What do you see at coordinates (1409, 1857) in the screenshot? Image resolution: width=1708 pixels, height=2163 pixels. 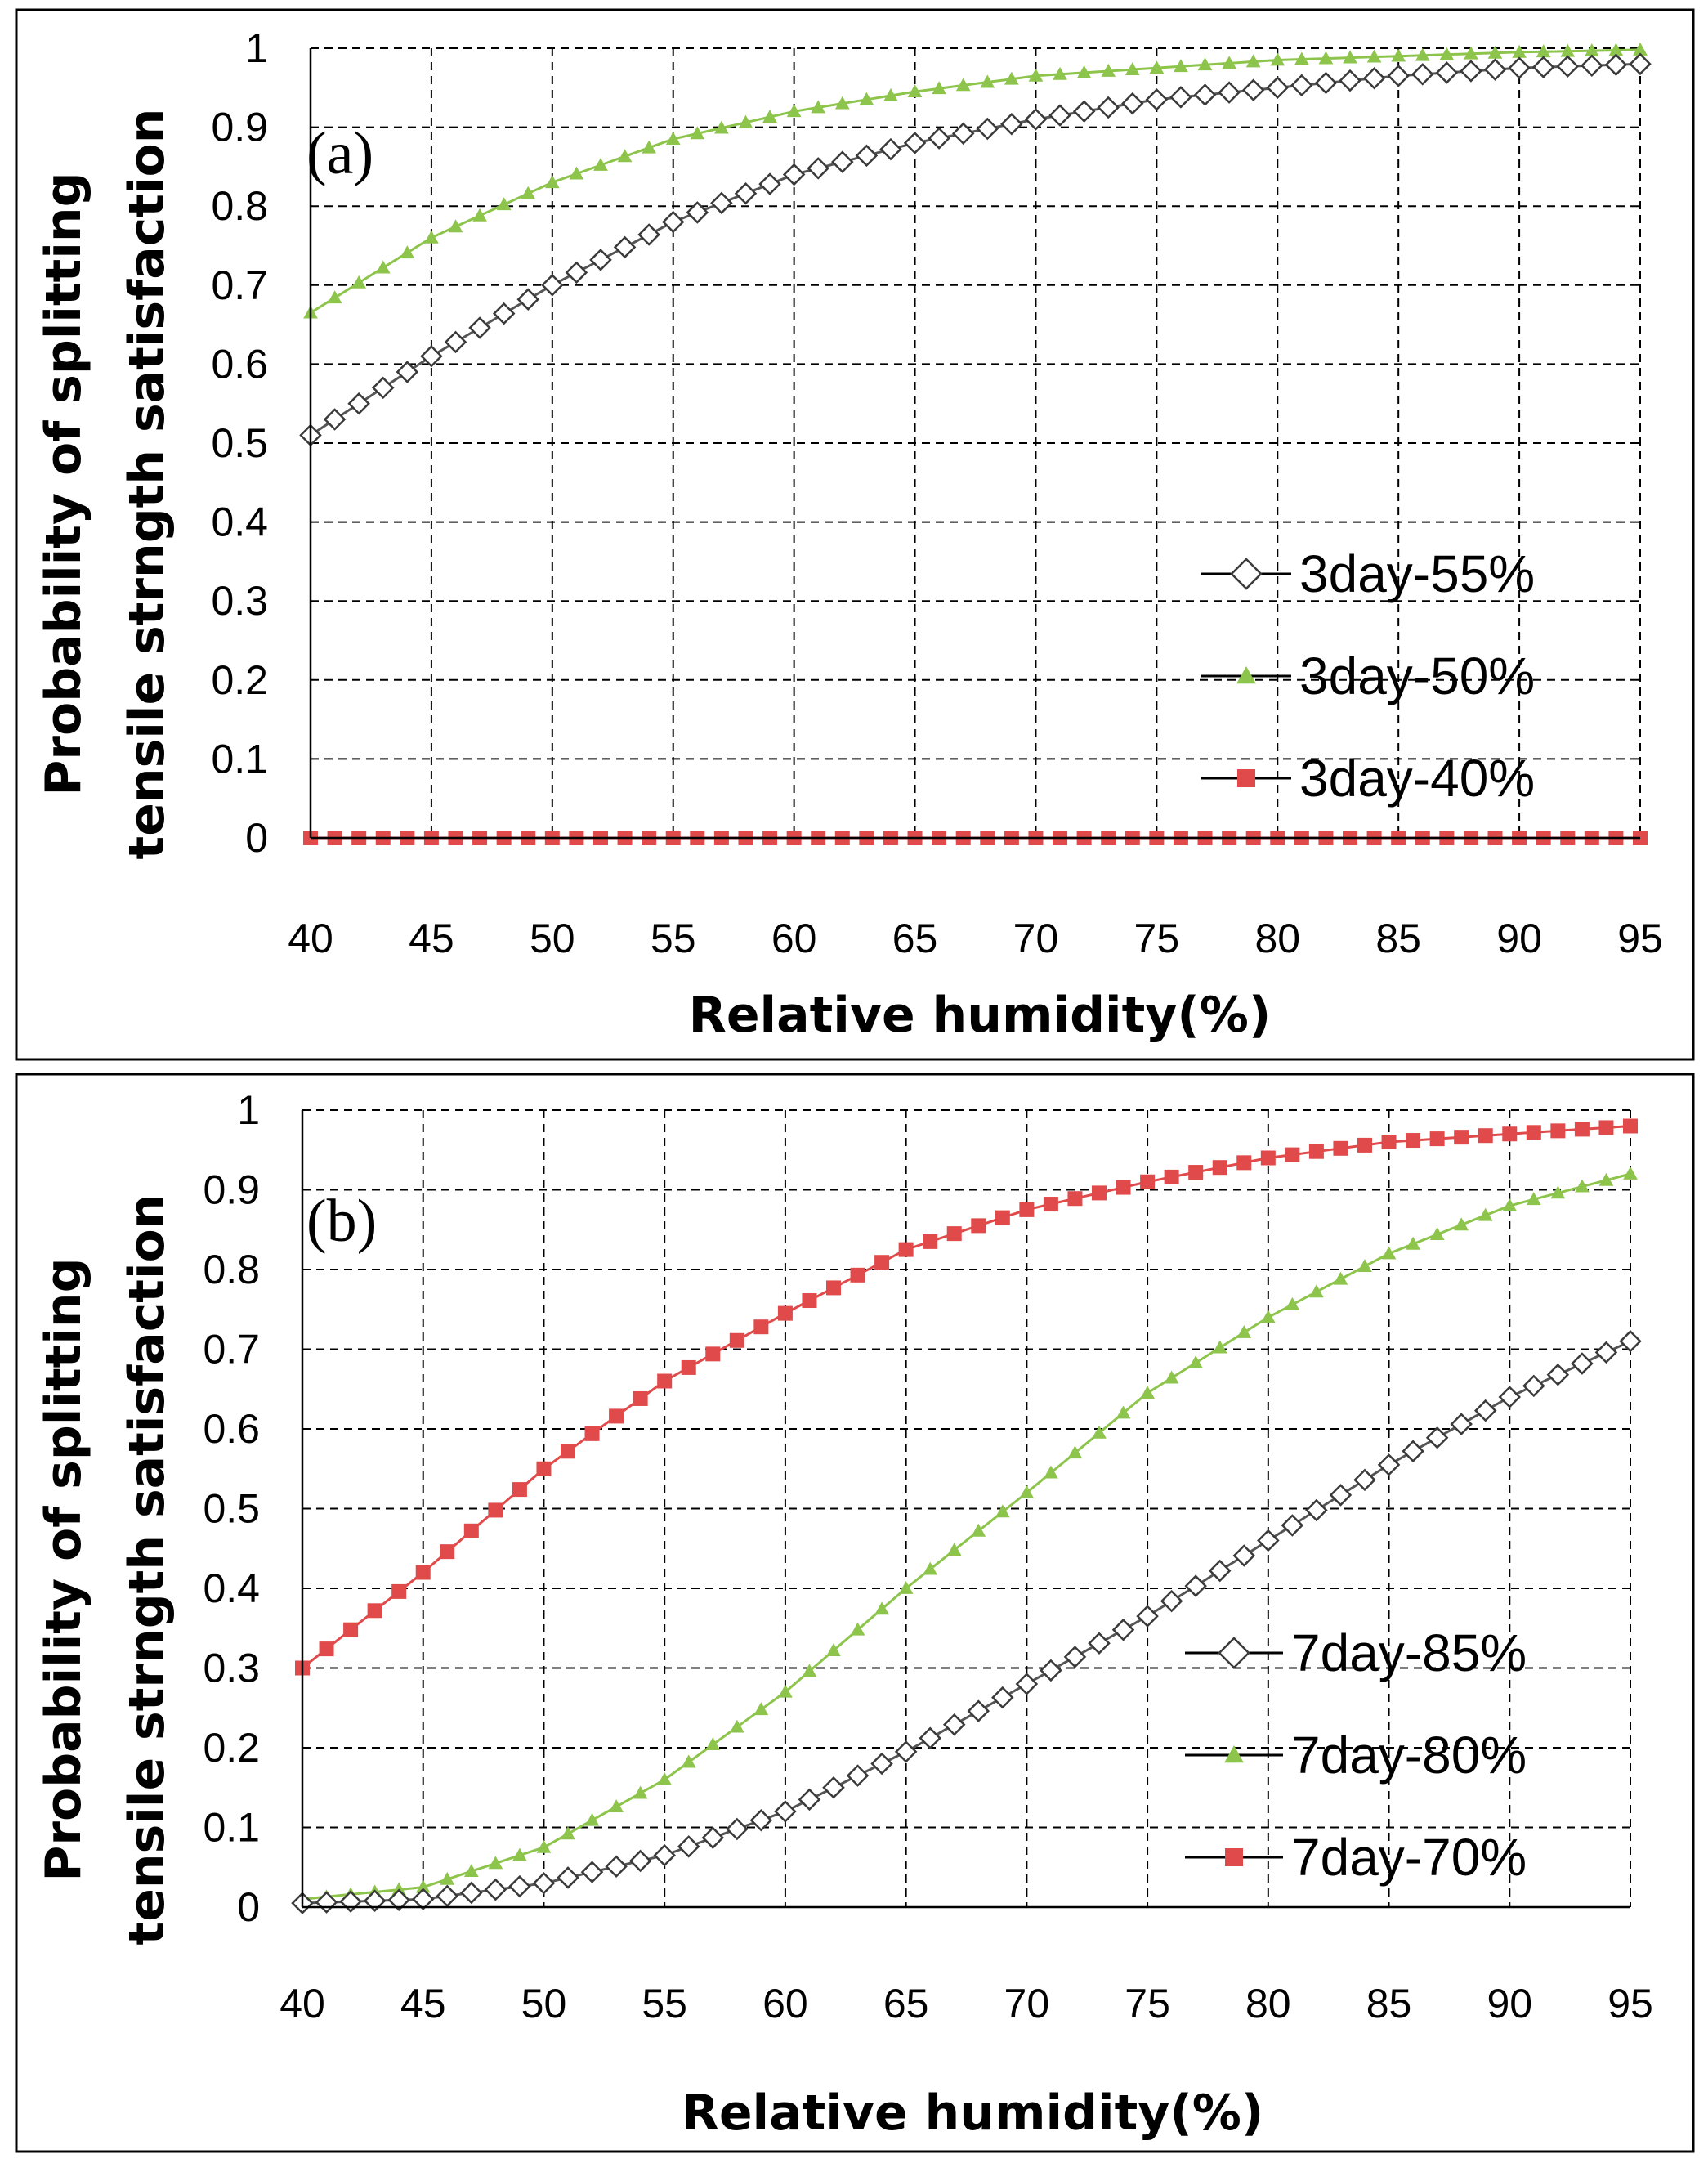 I see `legend-label: 7day-70%` at bounding box center [1409, 1857].